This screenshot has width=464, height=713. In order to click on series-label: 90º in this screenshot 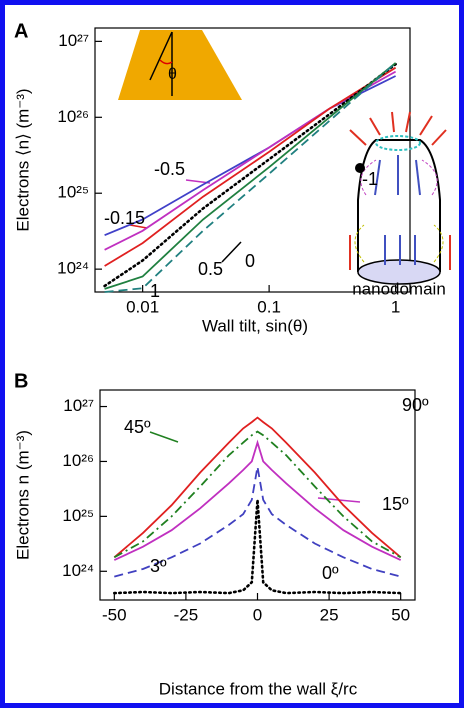, I will do `click(415, 405)`.